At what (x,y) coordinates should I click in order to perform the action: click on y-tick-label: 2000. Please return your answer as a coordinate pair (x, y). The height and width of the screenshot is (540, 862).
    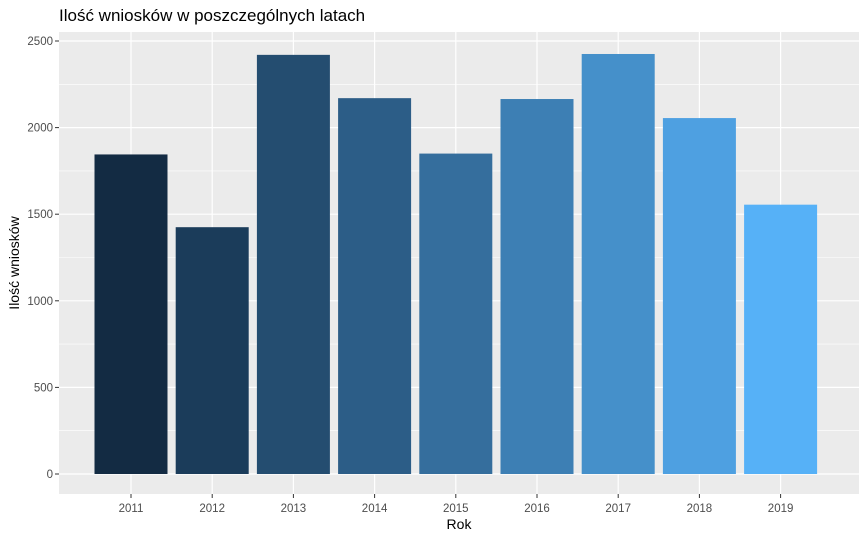
    Looking at the image, I should click on (40, 129).